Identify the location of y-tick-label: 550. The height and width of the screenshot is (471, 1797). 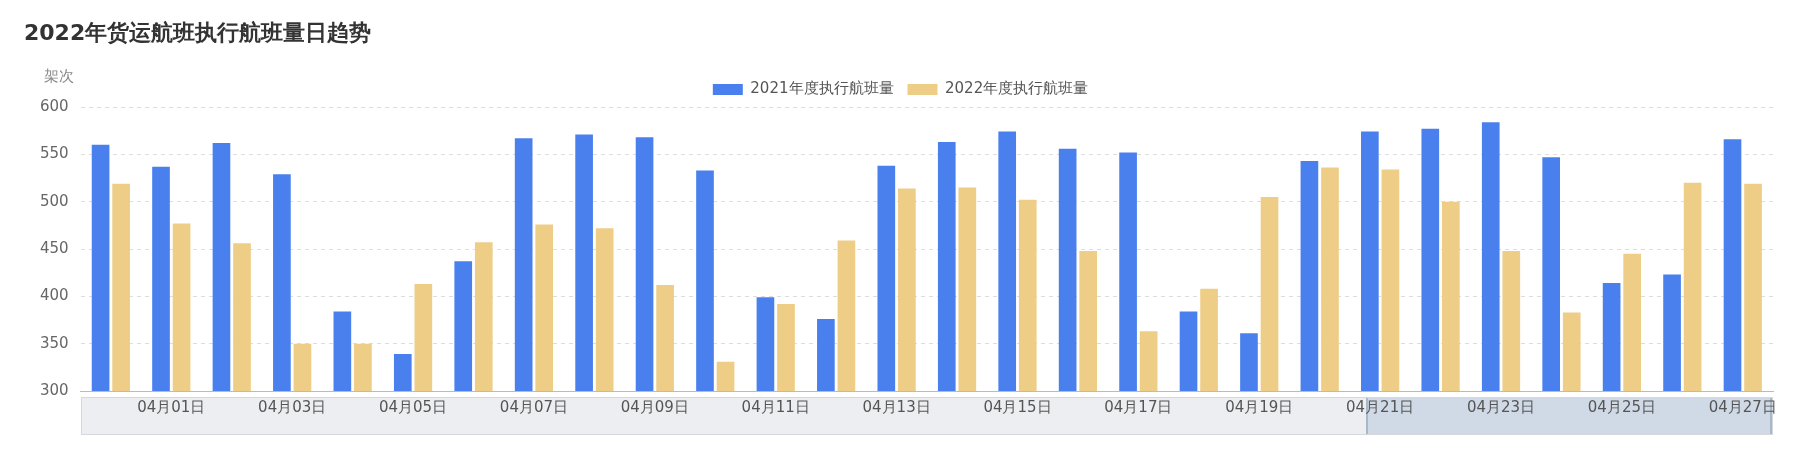
(54, 153).